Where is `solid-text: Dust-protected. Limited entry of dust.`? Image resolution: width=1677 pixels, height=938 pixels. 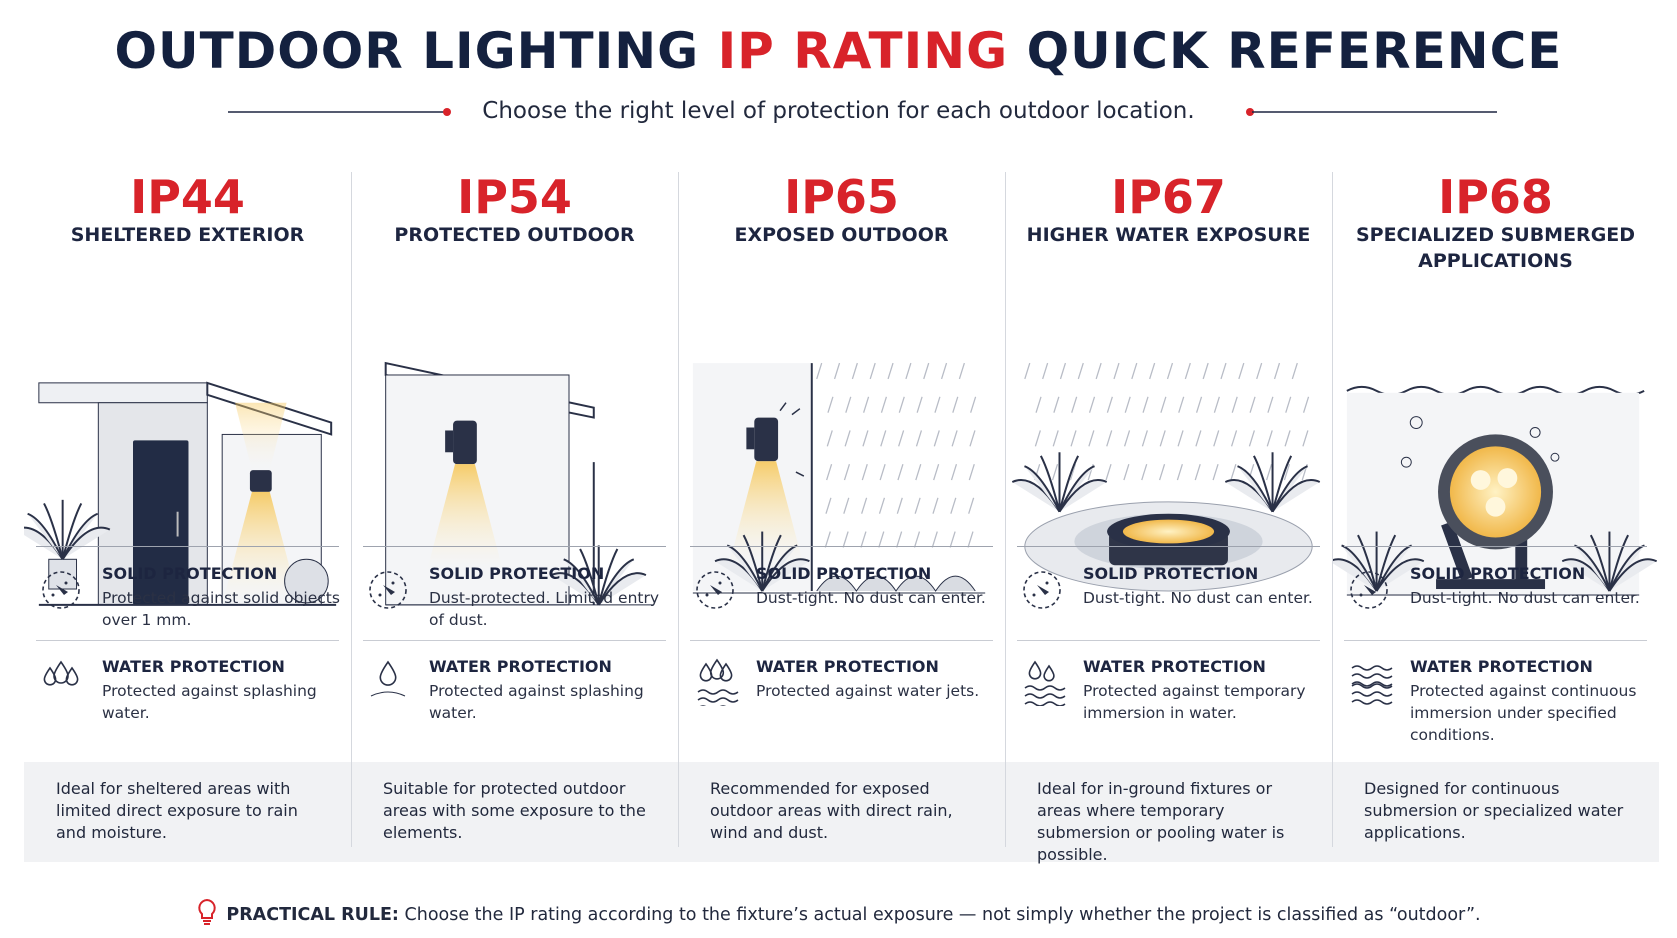
solid-text: Dust-protected. Limited entry of dust. is located at coordinates (544, 609).